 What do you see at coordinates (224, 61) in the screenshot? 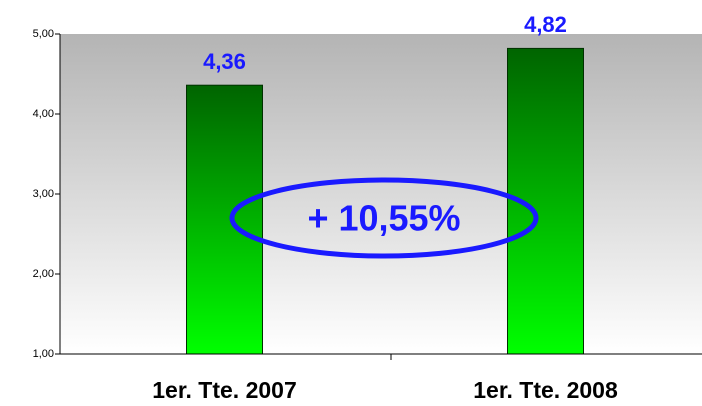
I see `value-label: 4,36` at bounding box center [224, 61].